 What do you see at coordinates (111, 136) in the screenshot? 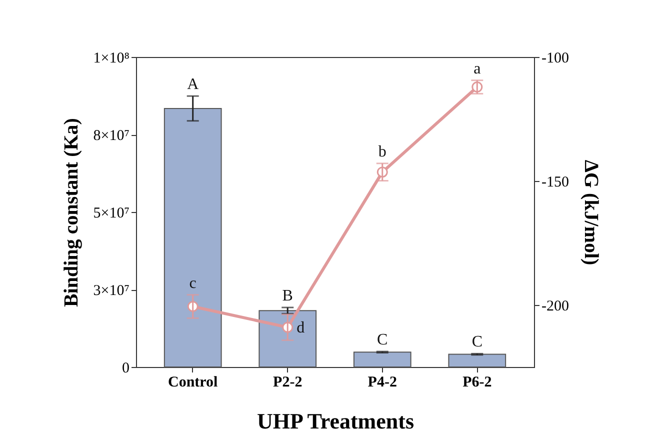
I see `y-tick-label: 8×10⁷` at bounding box center [111, 136].